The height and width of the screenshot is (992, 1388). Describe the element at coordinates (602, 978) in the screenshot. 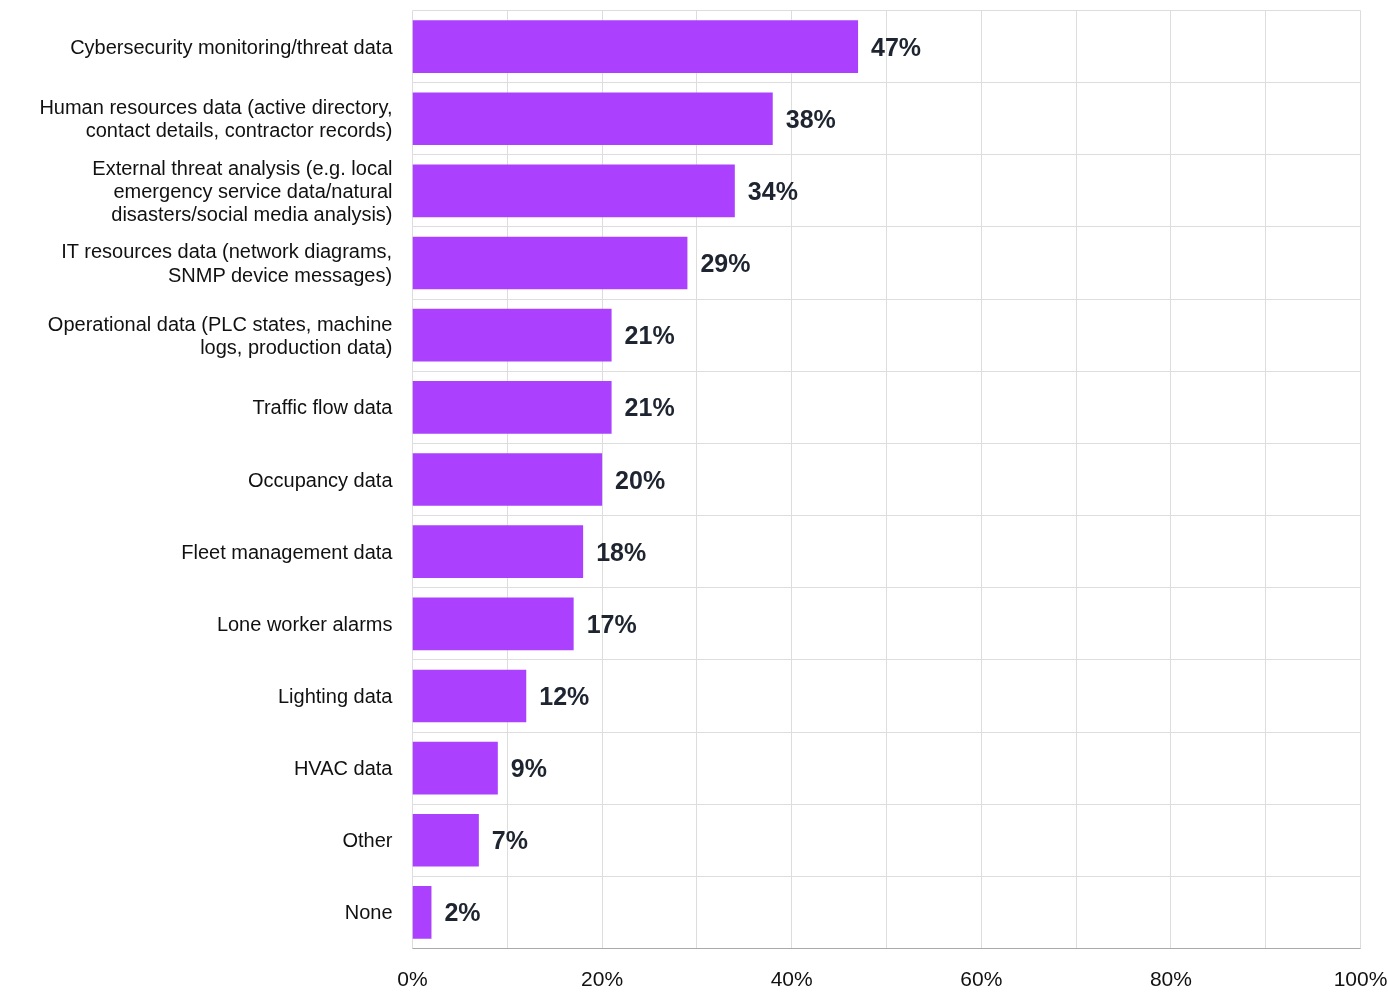

I see `x-tick-label: 20%` at that location.